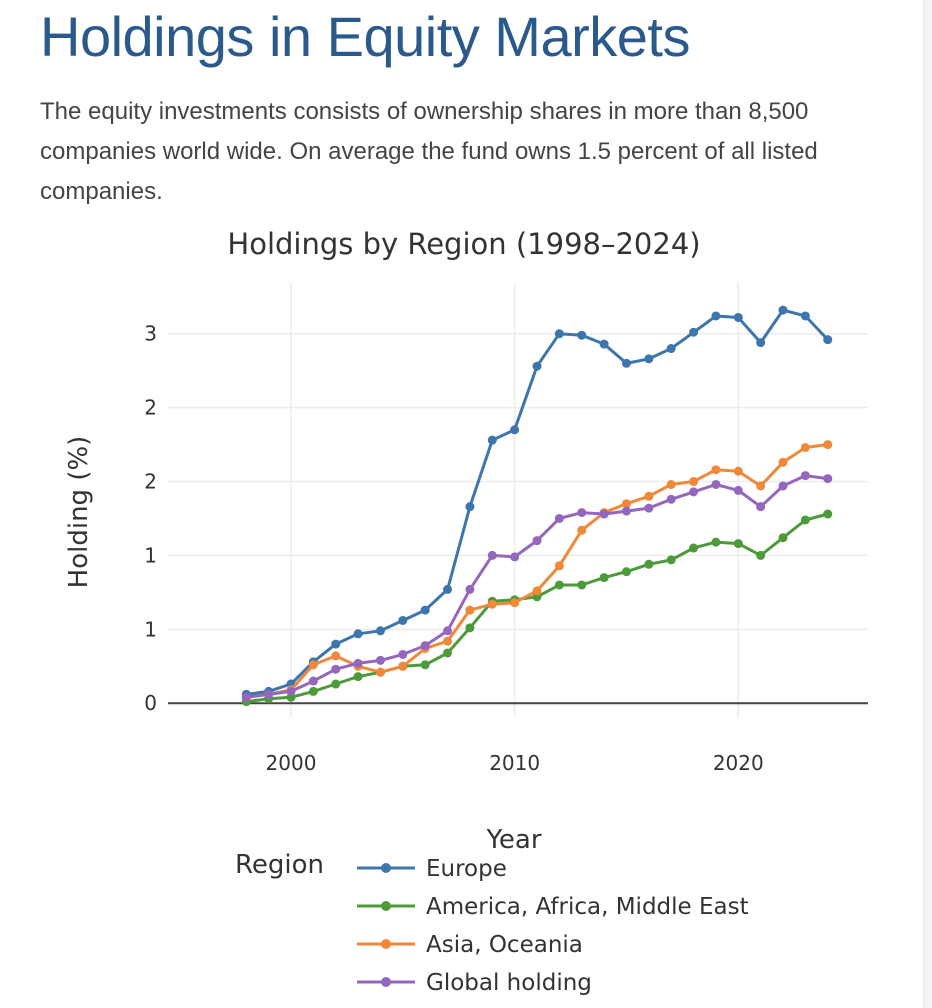 The image size is (932, 1008). What do you see at coordinates (504, 945) in the screenshot?
I see `legend-label: Asia, Oceania` at bounding box center [504, 945].